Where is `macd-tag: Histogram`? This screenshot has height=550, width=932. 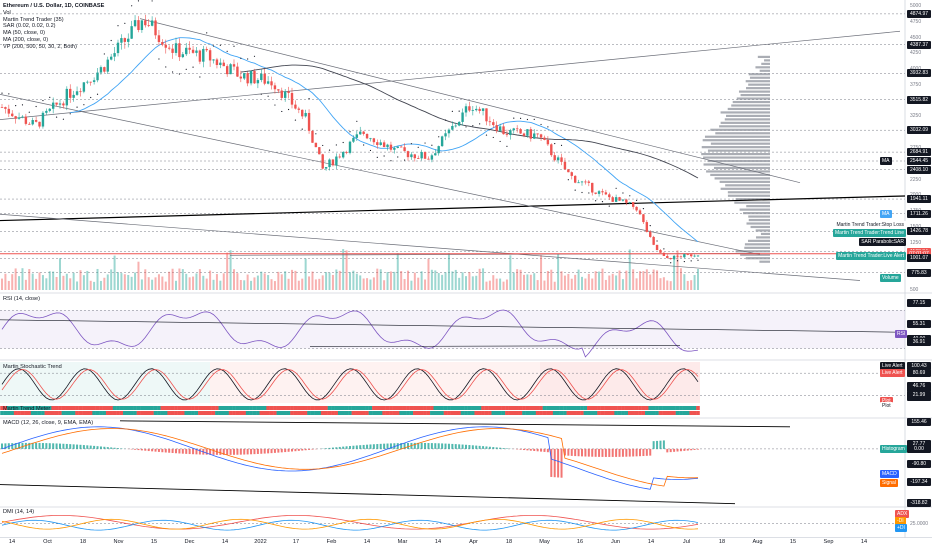
macd-tag: Histogram is located at coordinates (893, 448).